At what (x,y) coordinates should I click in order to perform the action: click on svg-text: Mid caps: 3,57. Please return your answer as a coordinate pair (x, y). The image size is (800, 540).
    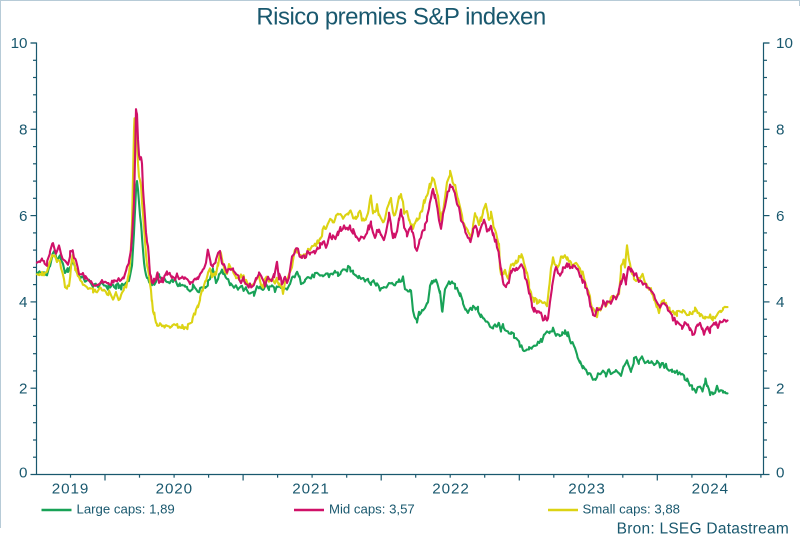
    Looking at the image, I should click on (372, 509).